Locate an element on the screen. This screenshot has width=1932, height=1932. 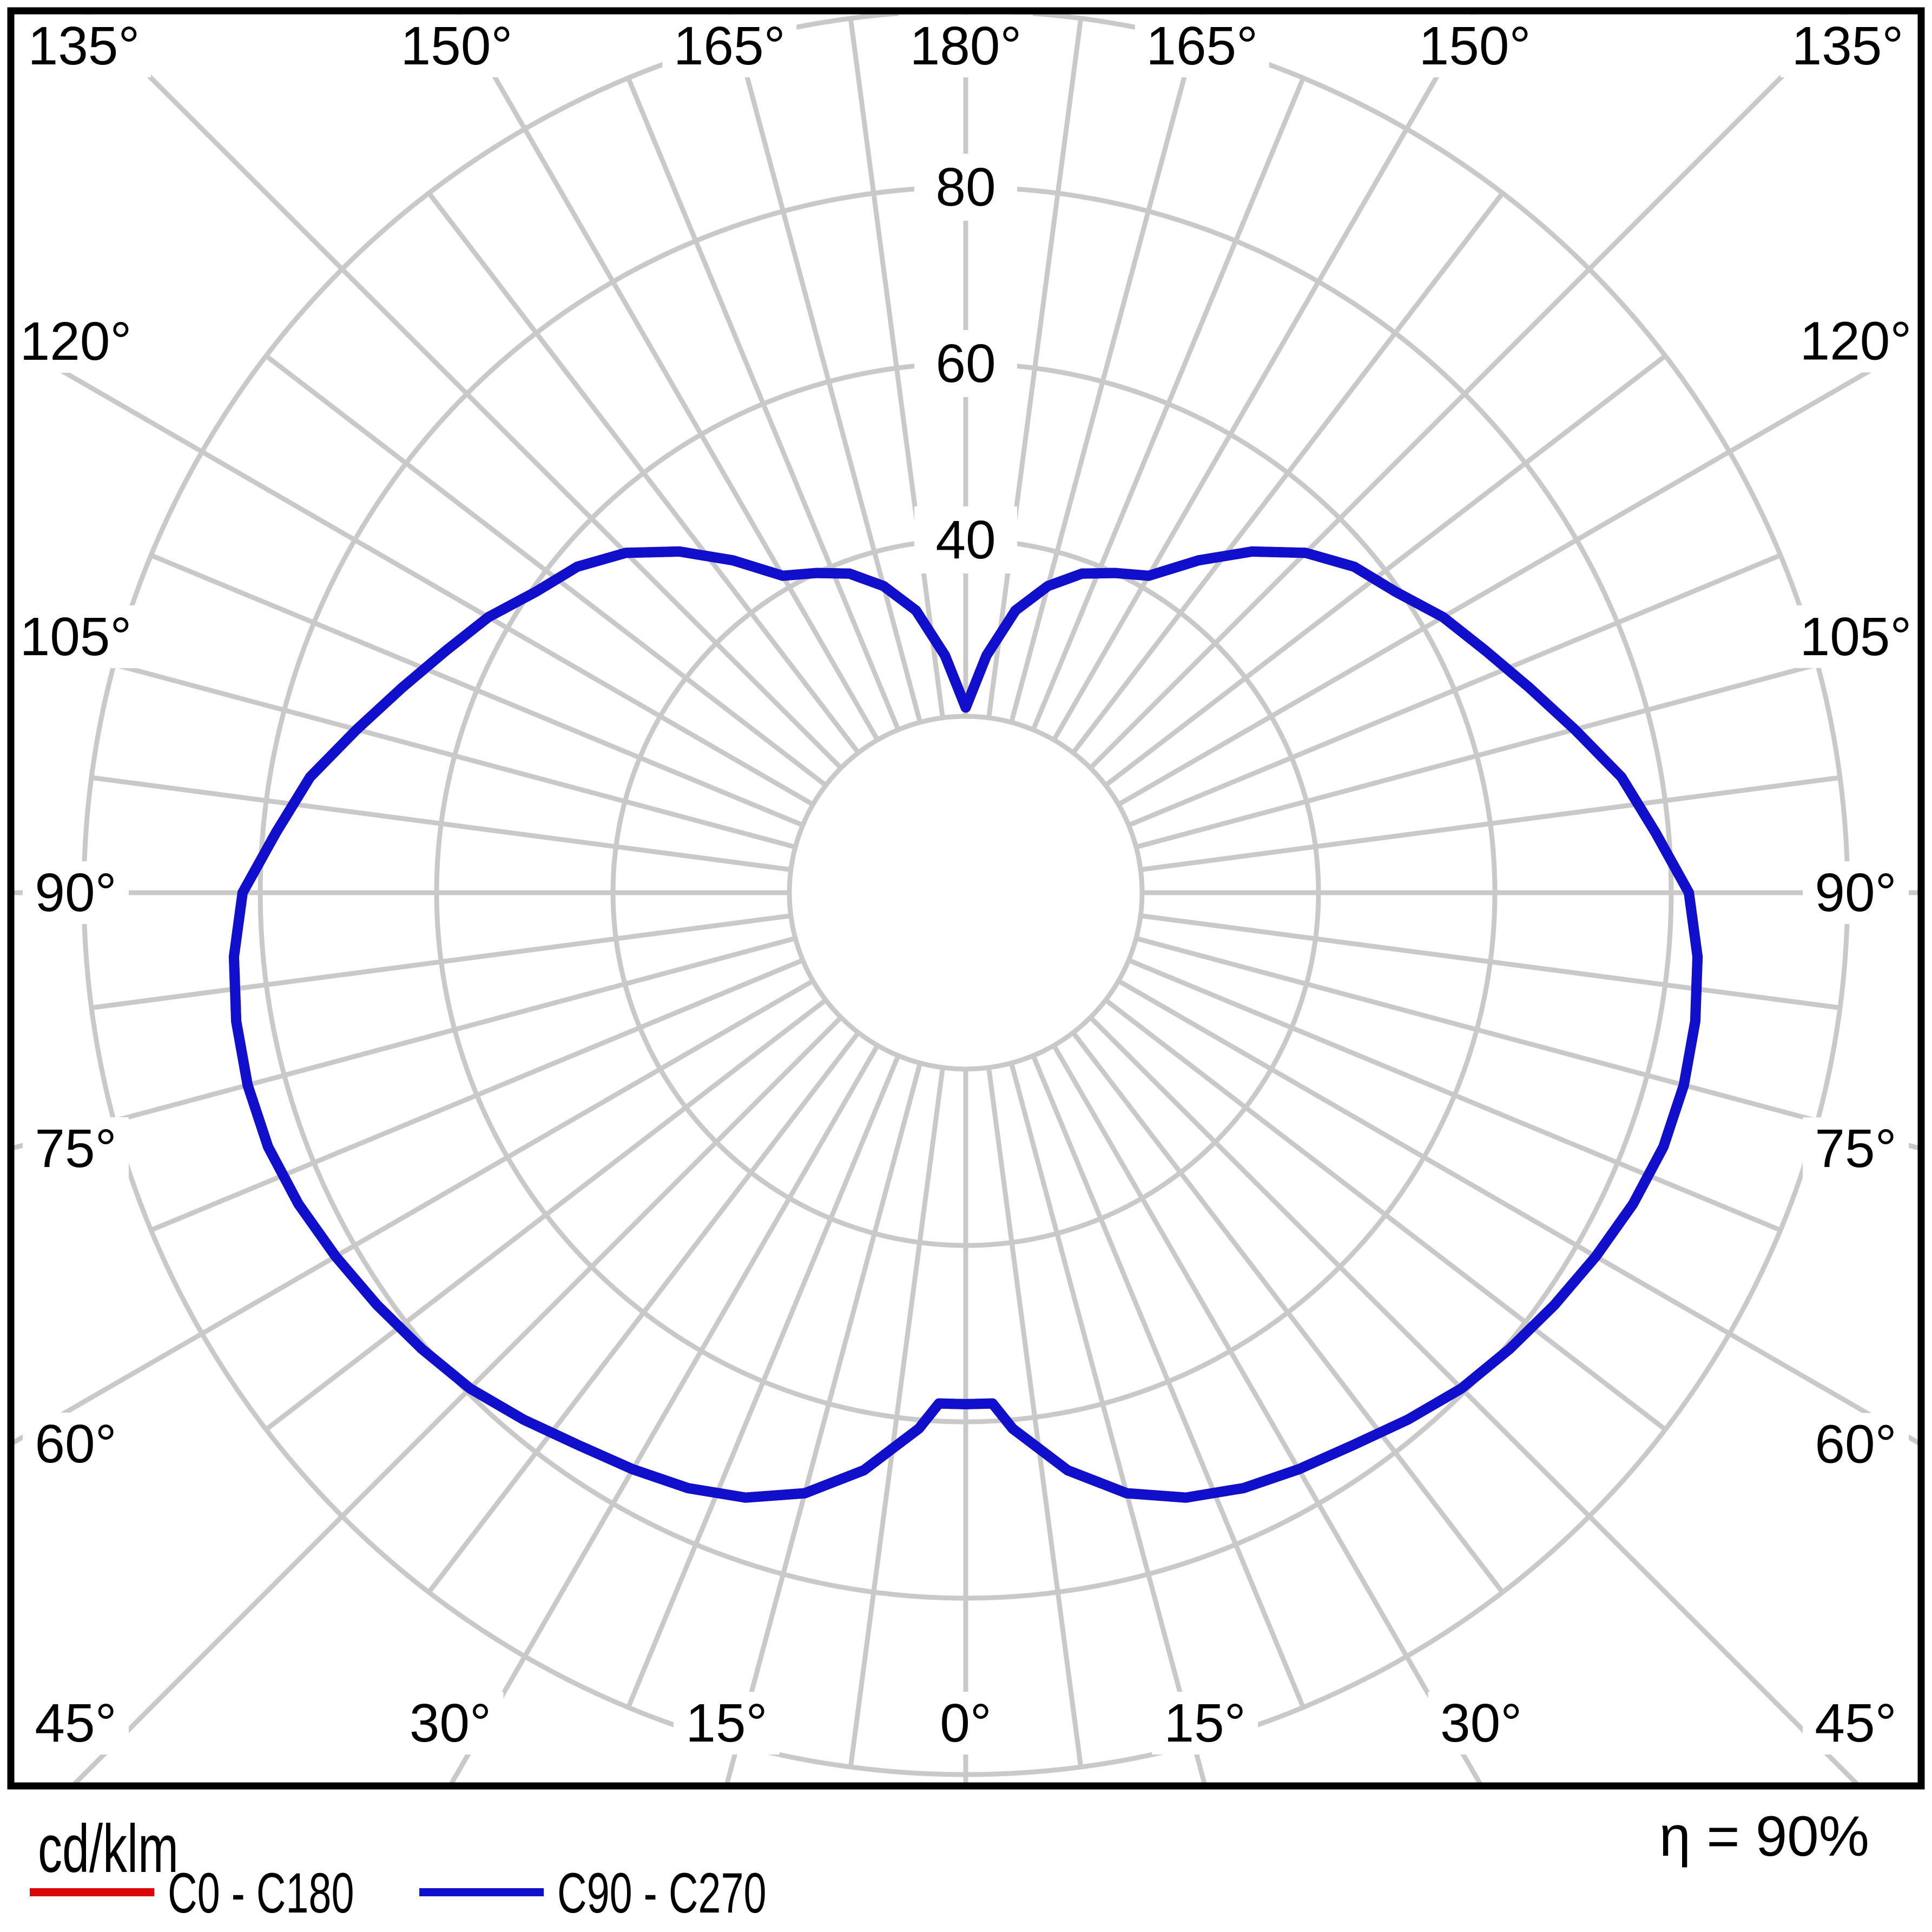
grid-spoke-127.5 is located at coordinates (1385, 571).